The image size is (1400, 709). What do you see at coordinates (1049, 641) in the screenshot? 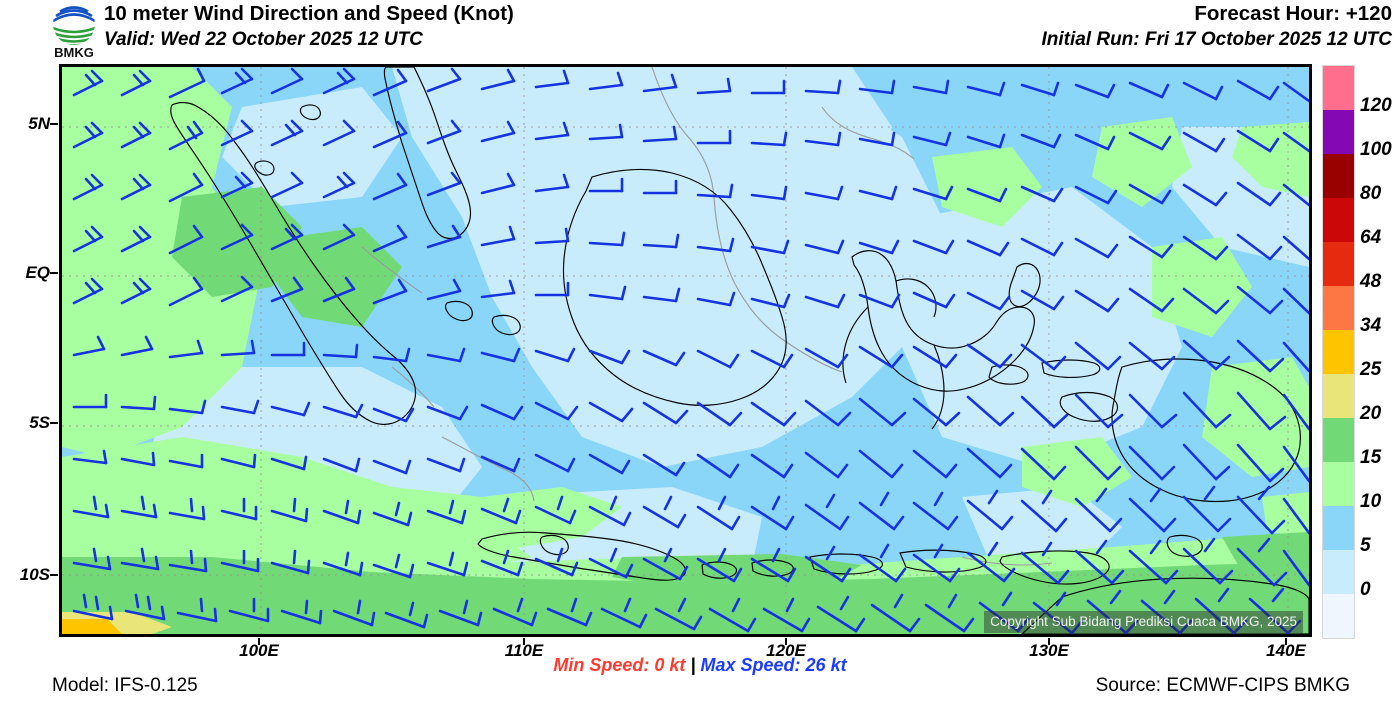
I see `x-axis-tick-130e` at bounding box center [1049, 641].